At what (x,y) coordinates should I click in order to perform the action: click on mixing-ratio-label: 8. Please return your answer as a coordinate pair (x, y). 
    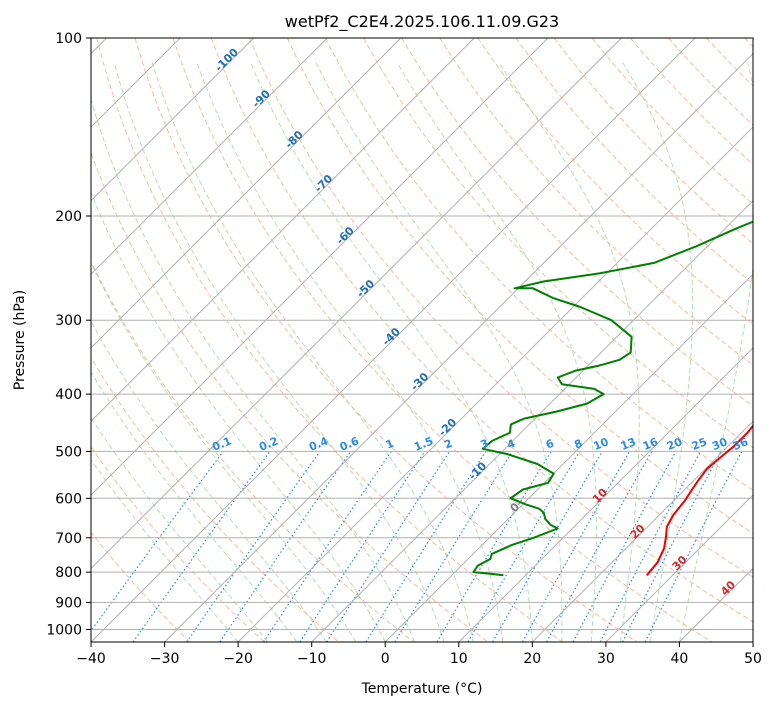
    Looking at the image, I should click on (578, 444).